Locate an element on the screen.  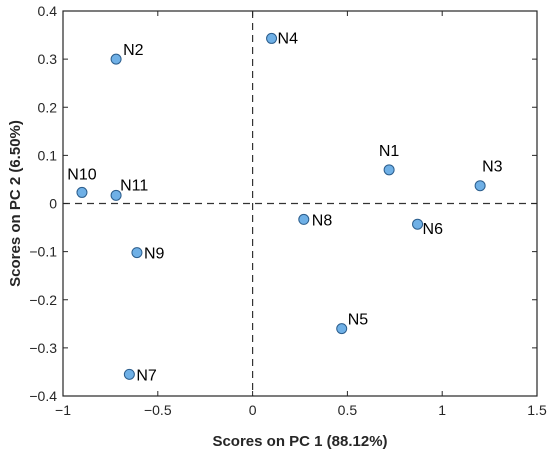
point-label-n8: N8 is located at coordinates (322, 220).